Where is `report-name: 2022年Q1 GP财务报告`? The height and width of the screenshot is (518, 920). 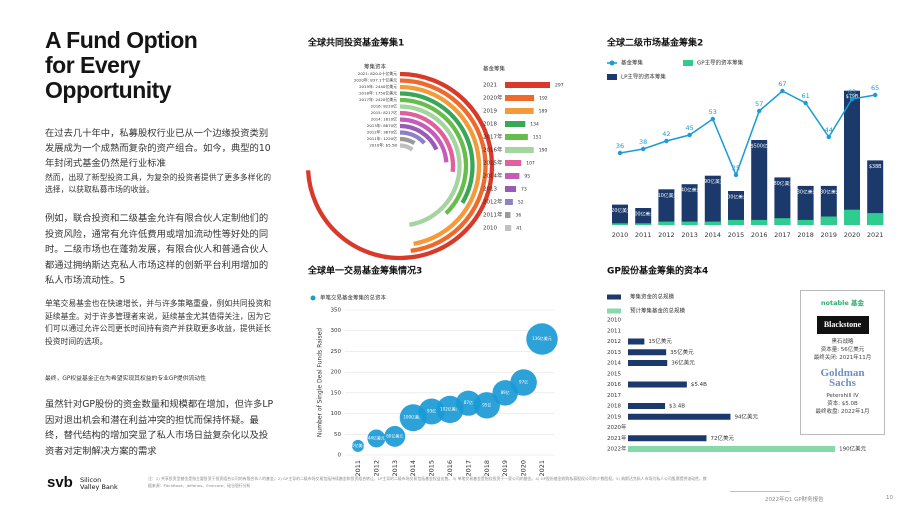 report-name: 2022年Q1 GP财务报告 is located at coordinates (794, 500).